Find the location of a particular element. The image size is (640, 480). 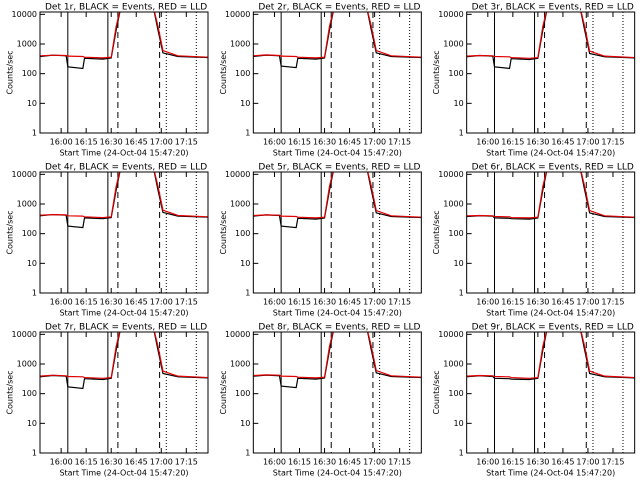

panel-title: Det 5r, BLACK = Events, RED = LLD is located at coordinates (339, 168).